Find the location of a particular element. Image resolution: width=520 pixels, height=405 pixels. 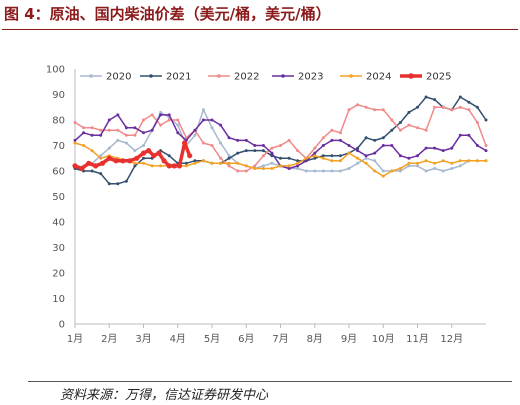

y-tick-label: 50 is located at coordinates (58, 197).